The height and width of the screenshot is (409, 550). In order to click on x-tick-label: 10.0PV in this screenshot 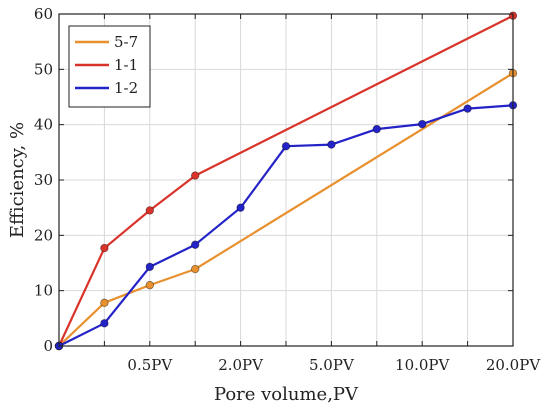, I will do `click(422, 365)`.